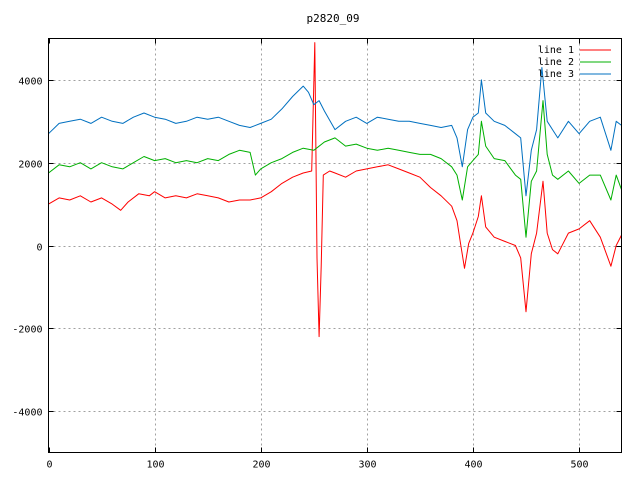 The image size is (640, 480). Describe the element at coordinates (39, 248) in the screenshot. I see `y-tick-label: 0` at that location.